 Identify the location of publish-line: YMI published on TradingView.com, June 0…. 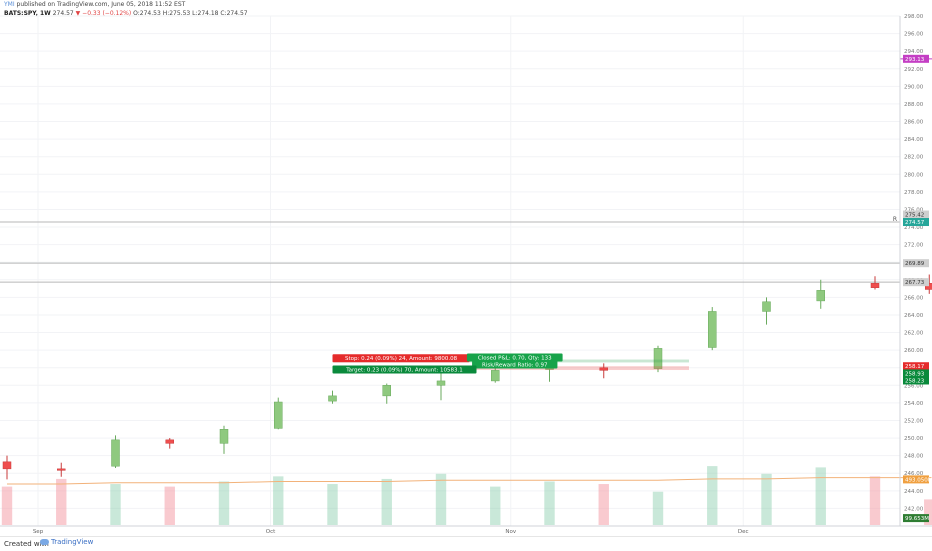
(94, 5).